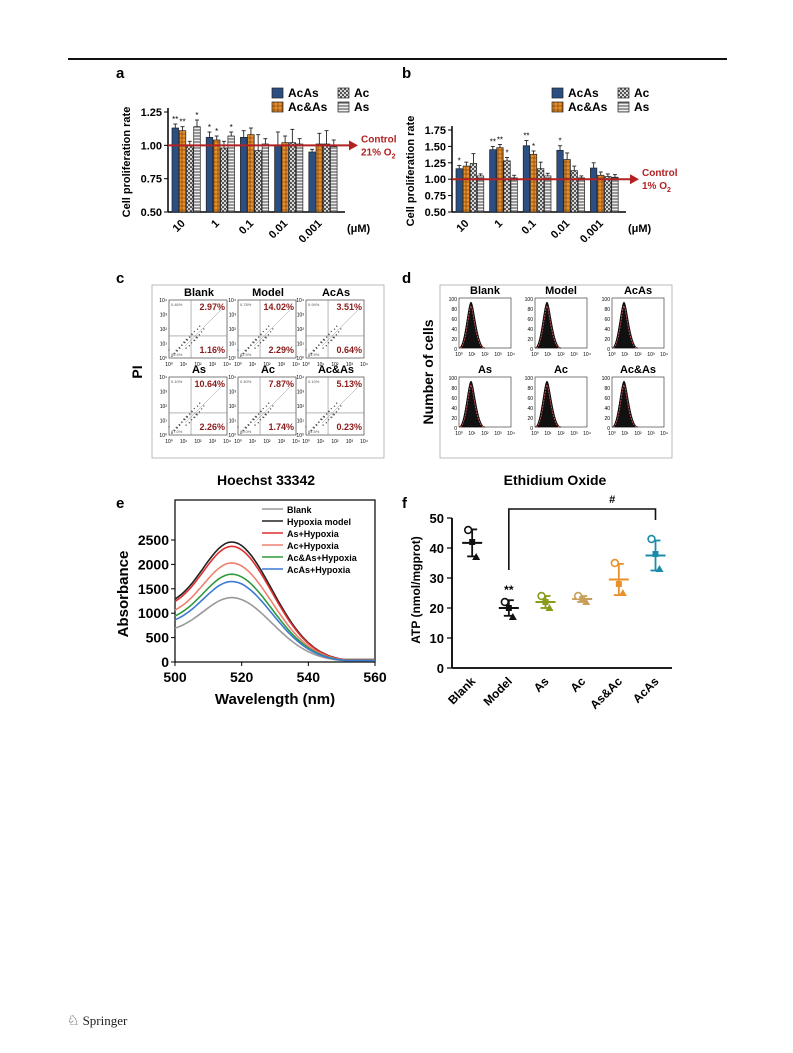  I want to click on y-tick-label: 10, so click(437, 638).